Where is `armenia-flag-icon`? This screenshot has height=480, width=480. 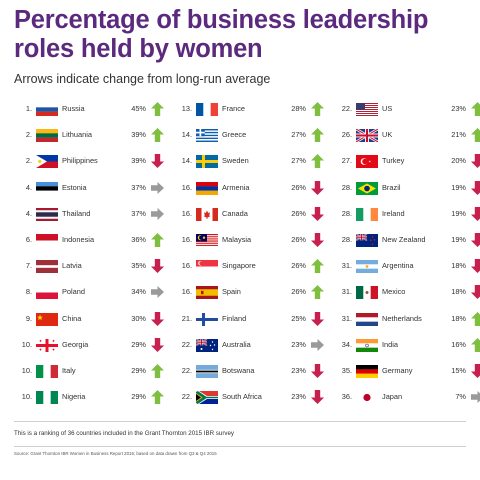 armenia-flag-icon is located at coordinates (207, 188).